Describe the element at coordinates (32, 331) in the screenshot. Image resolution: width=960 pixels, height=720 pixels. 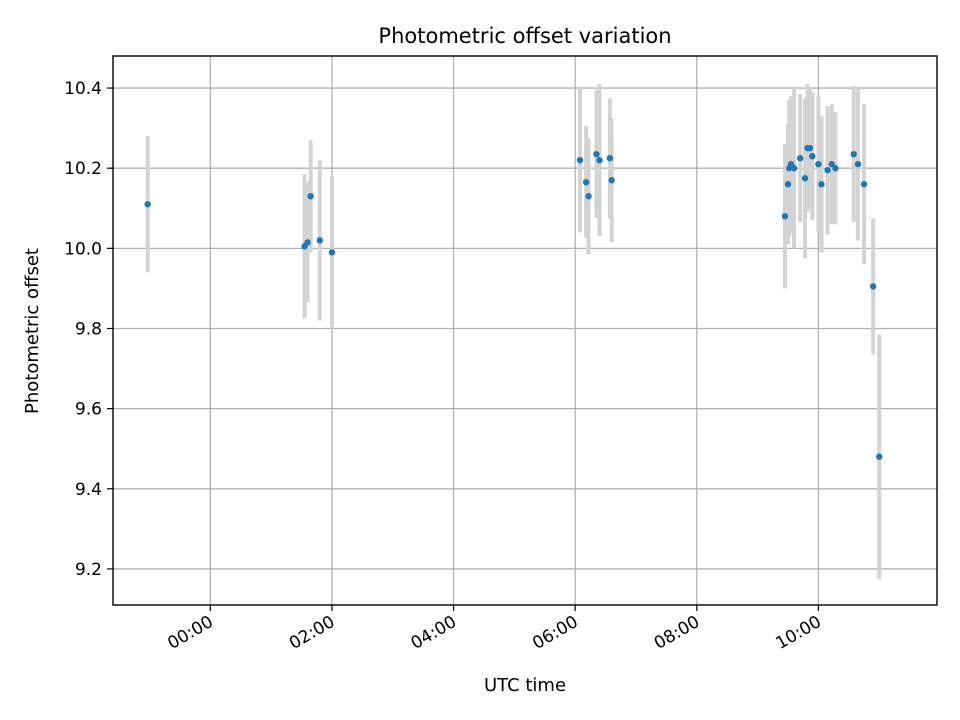
I see `y-axis-label: Photometric offset` at that location.